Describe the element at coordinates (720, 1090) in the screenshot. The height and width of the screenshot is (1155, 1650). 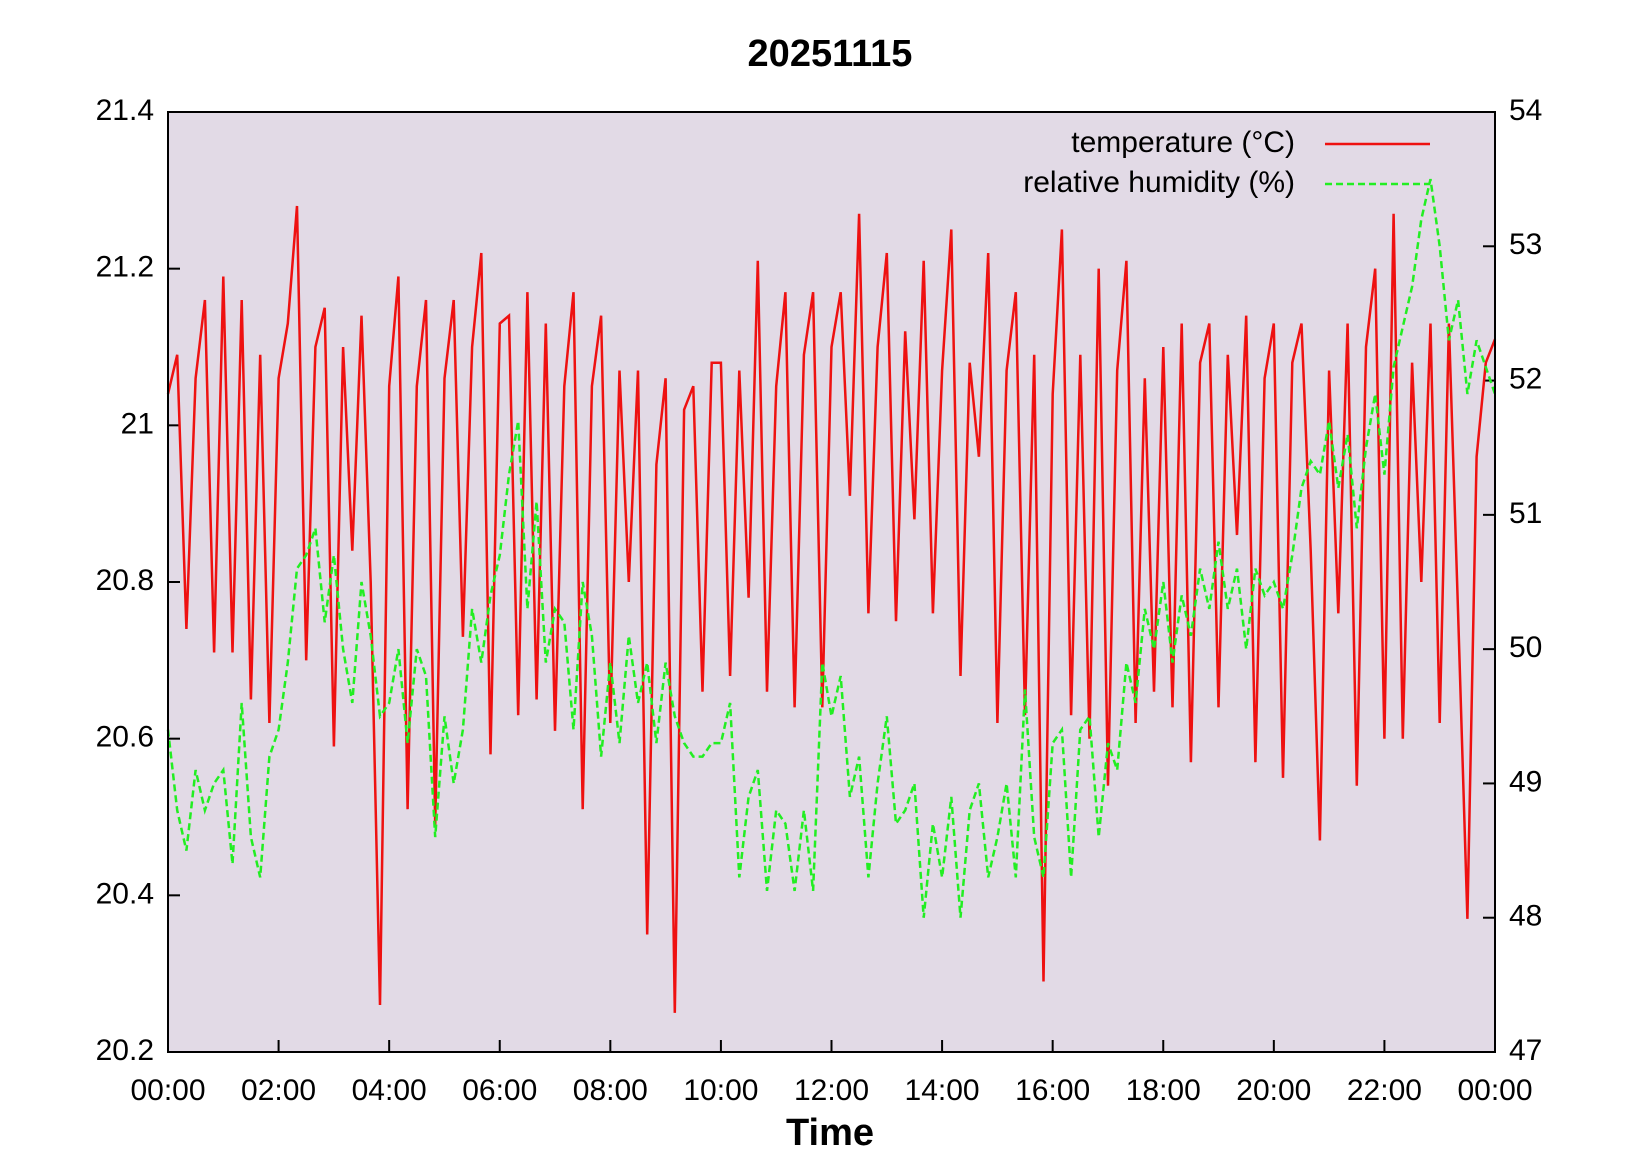
I see `x-tick-label: 10:00` at that location.